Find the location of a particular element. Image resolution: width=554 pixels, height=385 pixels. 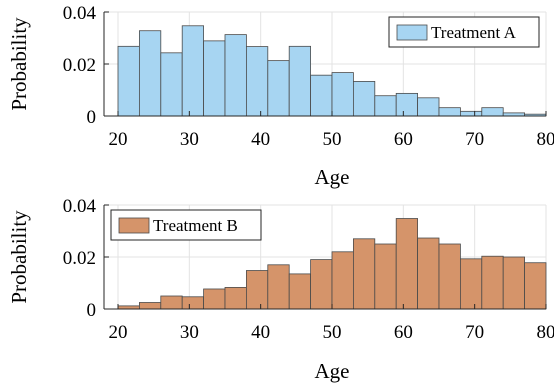

legend: Treatment B is located at coordinates (186, 225).